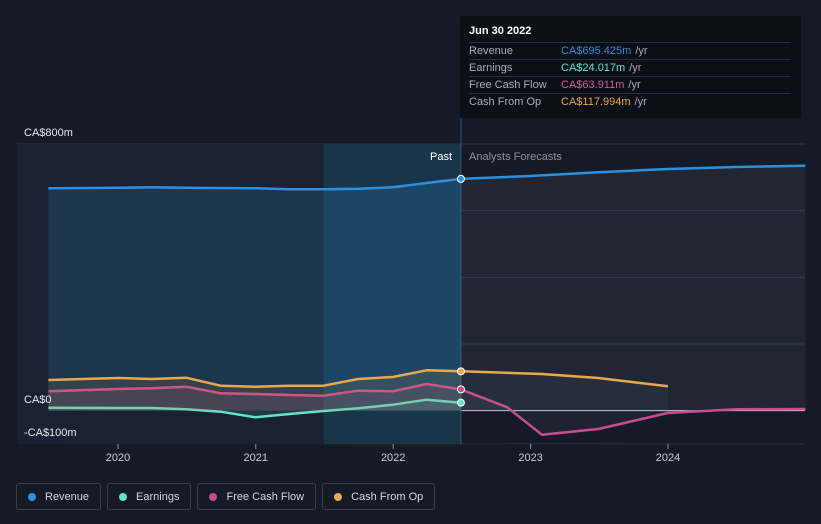 Image resolution: width=821 pixels, height=524 pixels. Describe the element at coordinates (460, 290) in the screenshot. I see `markers` at that location.